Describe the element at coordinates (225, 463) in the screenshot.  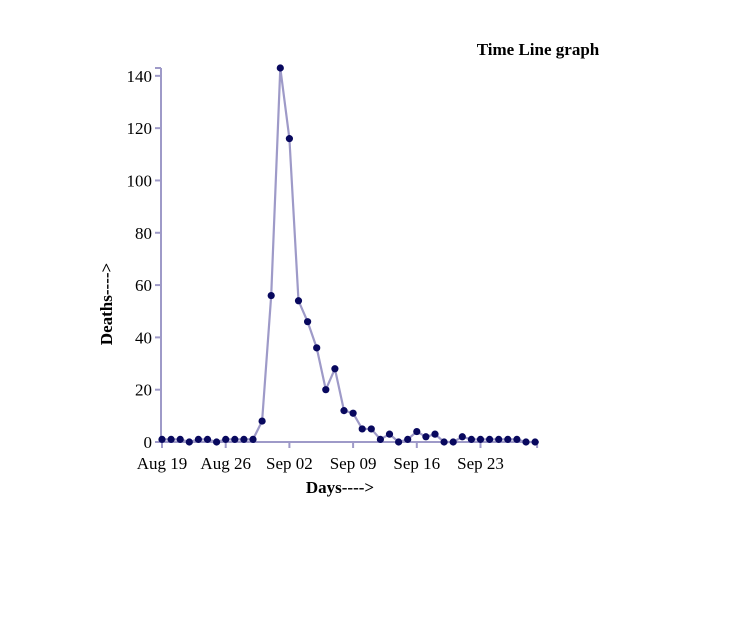
I see `x-tick-label: Aug 26` at that location.